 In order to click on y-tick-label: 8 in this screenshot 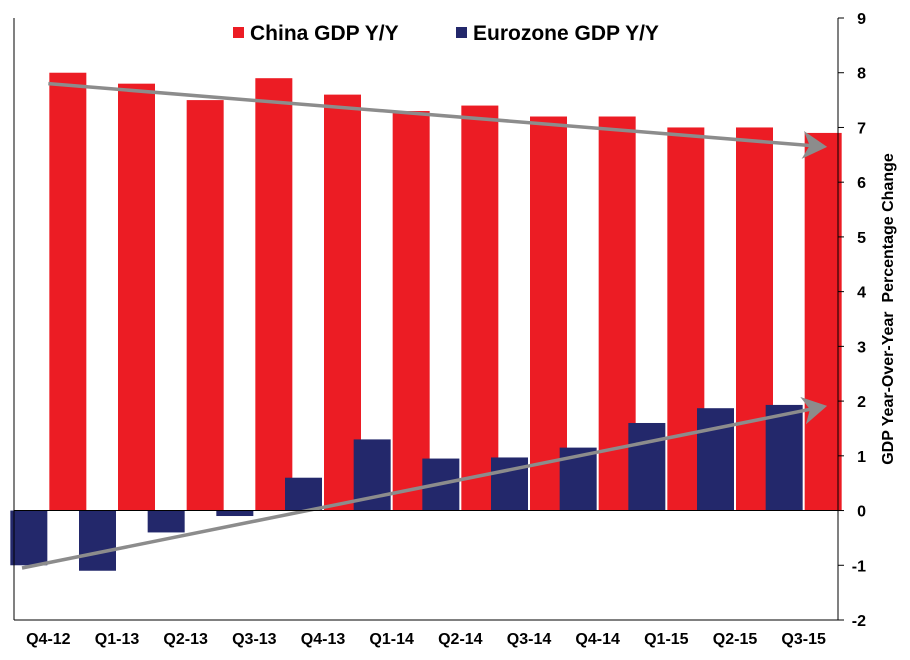, I will do `click(861, 74)`.